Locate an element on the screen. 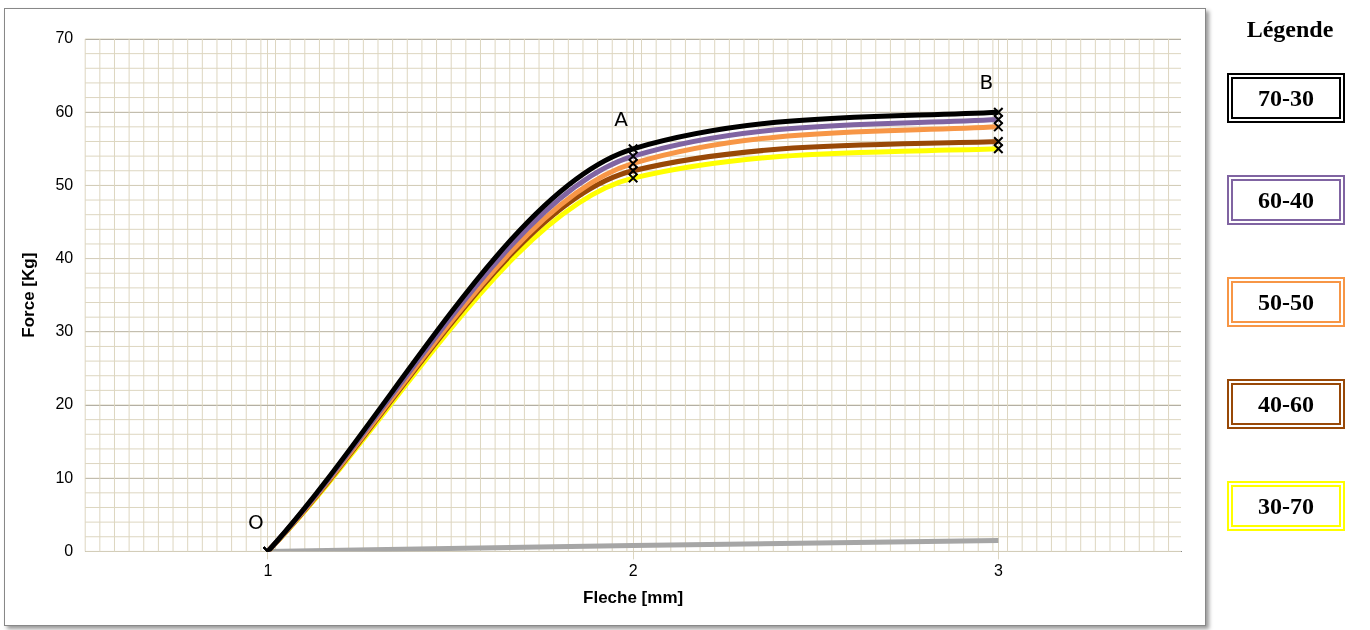 The height and width of the screenshot is (630, 1370). text: 70-30 is located at coordinates (1286, 98).